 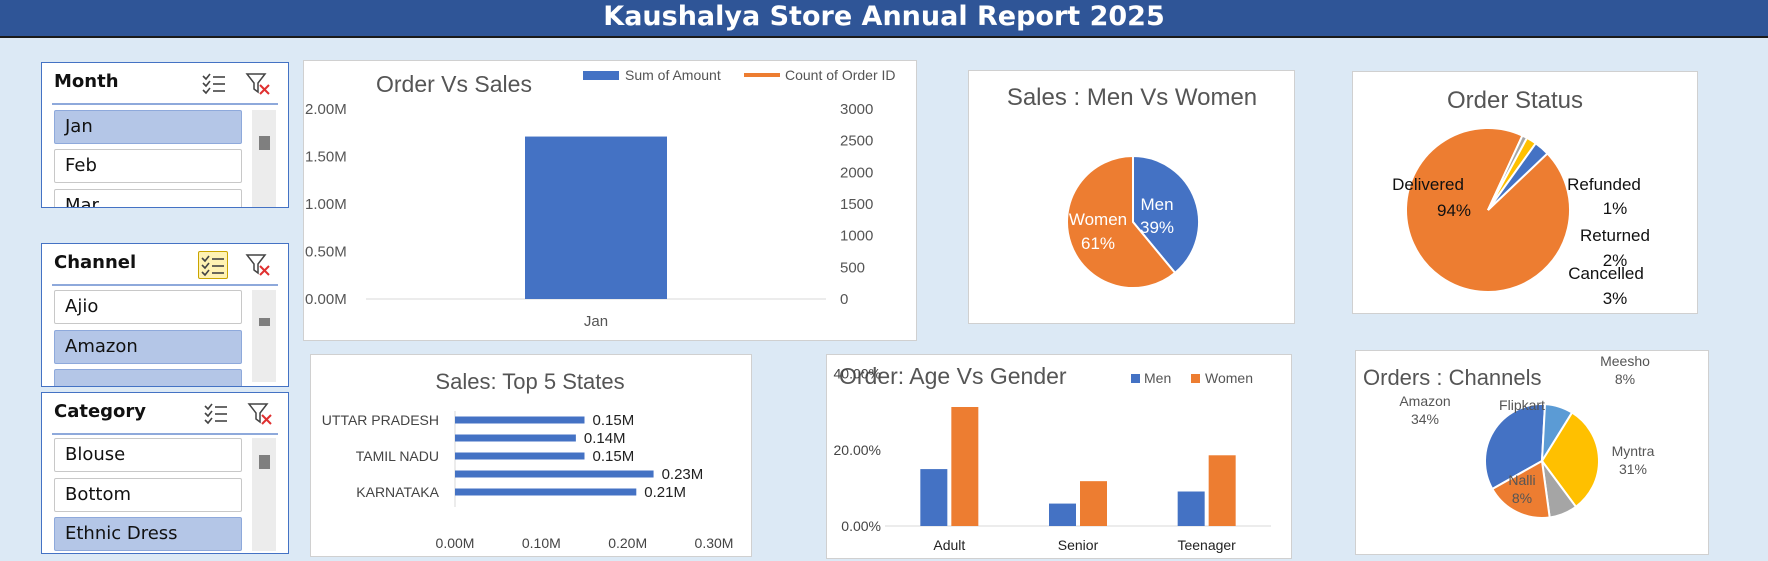 What do you see at coordinates (1615, 298) in the screenshot?
I see `slice-value: 3%` at bounding box center [1615, 298].